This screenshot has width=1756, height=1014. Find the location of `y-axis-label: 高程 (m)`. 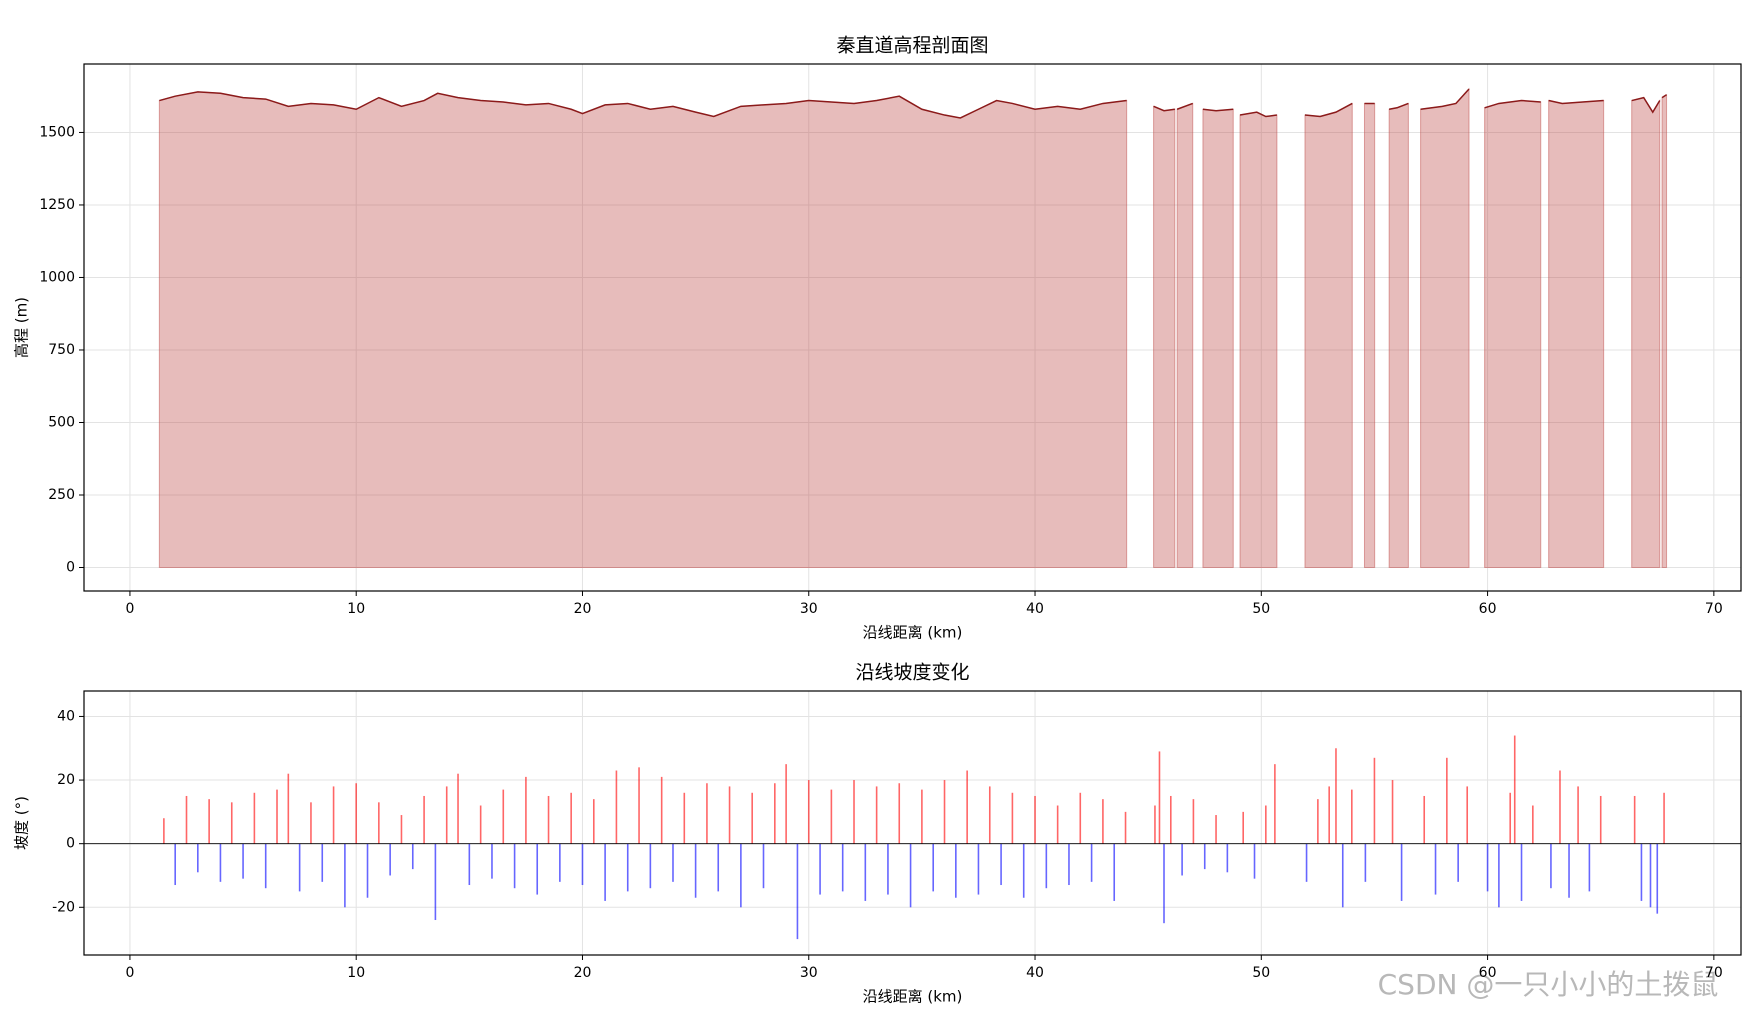

y-axis-label: 高程 (m) is located at coordinates (22, 327).